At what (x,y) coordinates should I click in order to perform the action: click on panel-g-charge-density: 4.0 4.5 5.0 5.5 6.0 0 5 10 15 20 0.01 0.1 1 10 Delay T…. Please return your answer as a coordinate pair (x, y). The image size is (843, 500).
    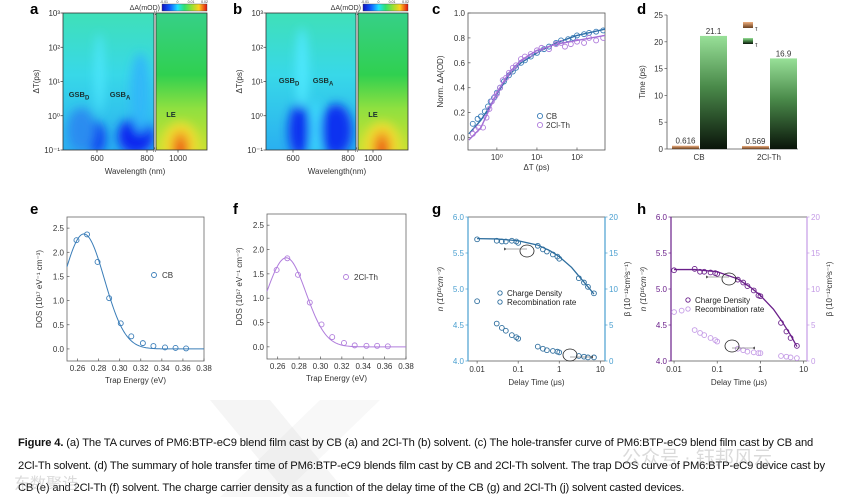
    Looking at the image, I should click on (534, 300).